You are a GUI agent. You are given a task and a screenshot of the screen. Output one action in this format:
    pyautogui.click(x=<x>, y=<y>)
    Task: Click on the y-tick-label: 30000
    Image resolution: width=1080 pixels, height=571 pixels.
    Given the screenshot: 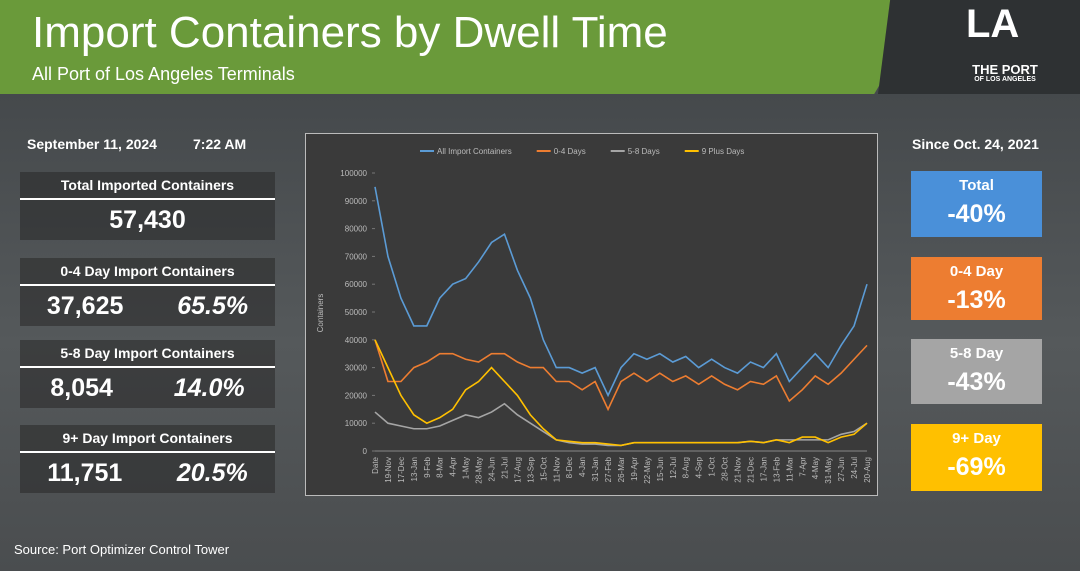 What is the action you would take?
    pyautogui.click(x=356, y=368)
    